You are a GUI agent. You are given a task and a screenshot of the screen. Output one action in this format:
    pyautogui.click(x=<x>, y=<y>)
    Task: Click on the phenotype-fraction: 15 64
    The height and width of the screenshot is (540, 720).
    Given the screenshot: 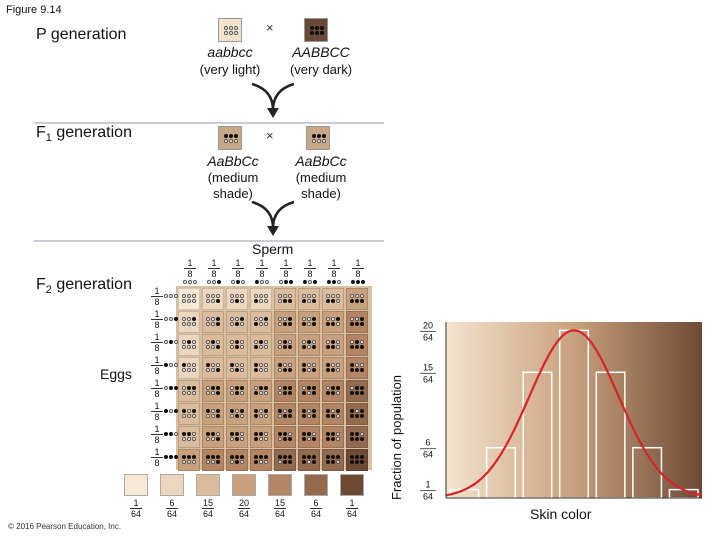 What is the action you would take?
    pyautogui.click(x=208, y=508)
    